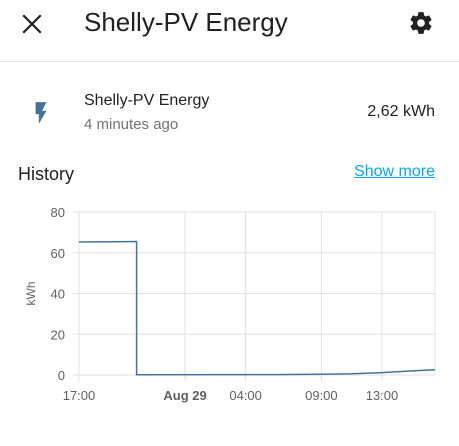  What do you see at coordinates (58, 334) in the screenshot?
I see `y-tick-label: 20` at bounding box center [58, 334].